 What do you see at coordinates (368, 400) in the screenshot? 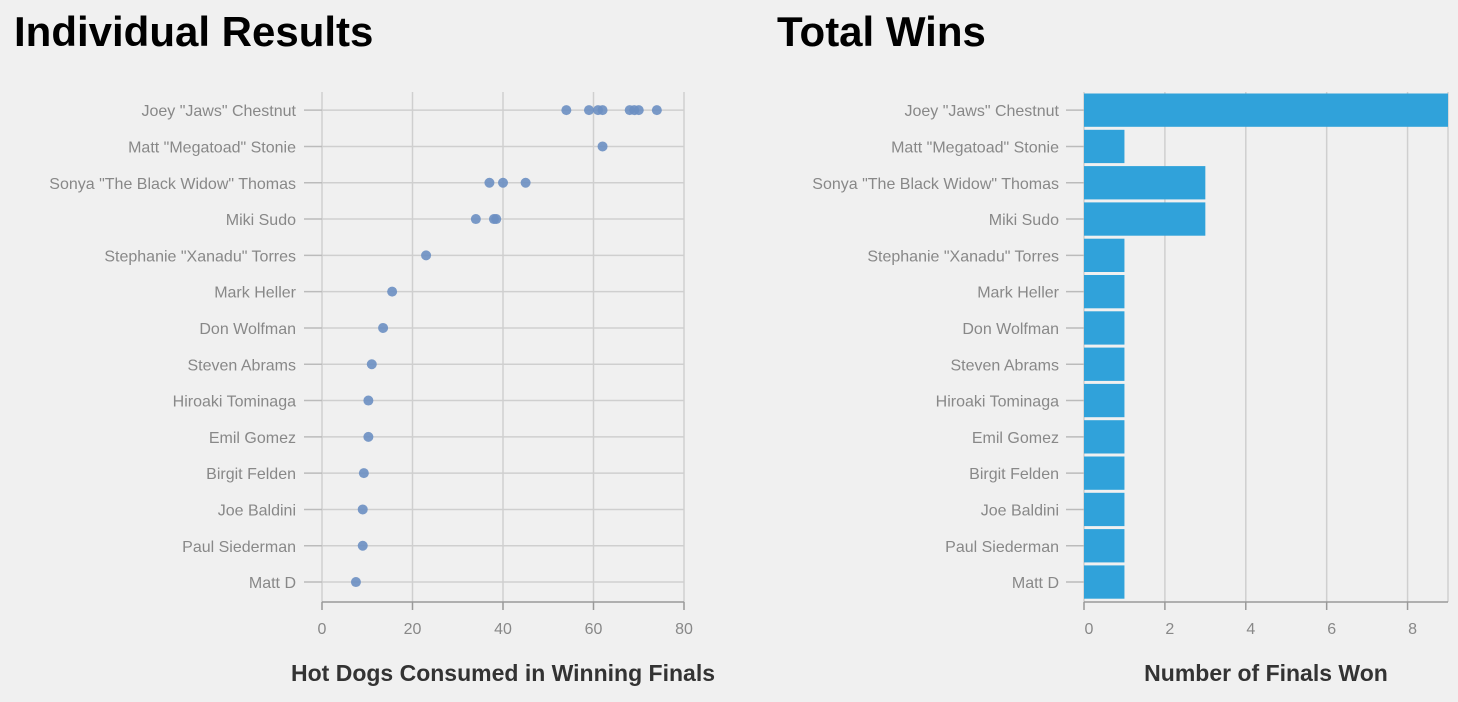
I see `point-hiroaki-tominaga` at bounding box center [368, 400].